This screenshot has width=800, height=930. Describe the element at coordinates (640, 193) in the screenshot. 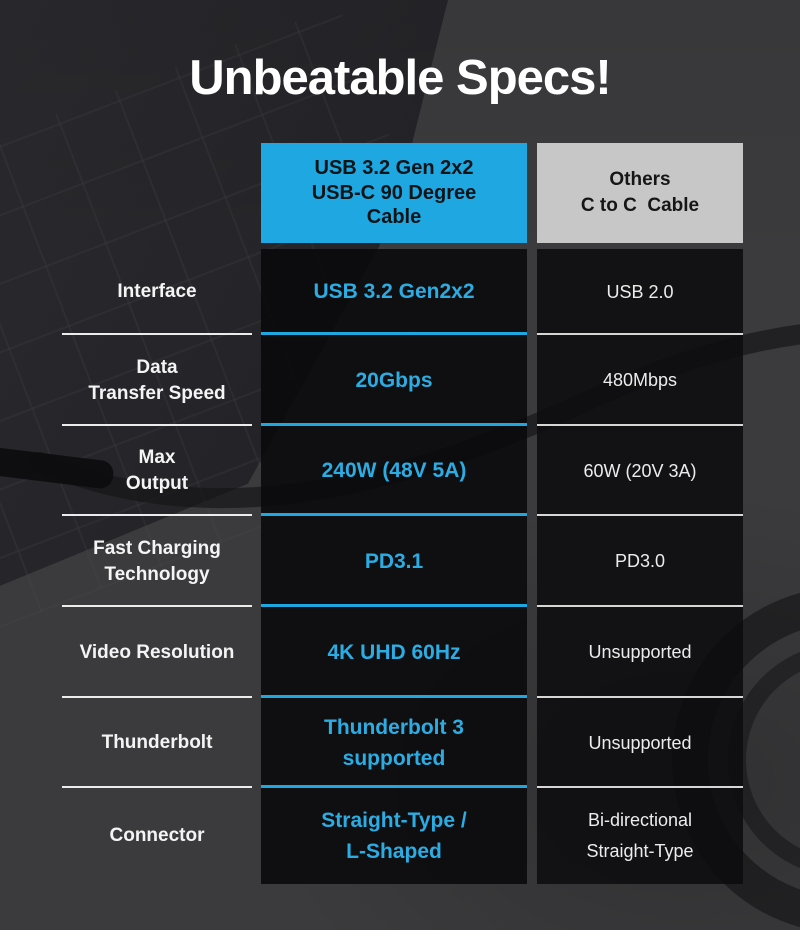

I see `others-column-header: Others C to C Cable` at that location.